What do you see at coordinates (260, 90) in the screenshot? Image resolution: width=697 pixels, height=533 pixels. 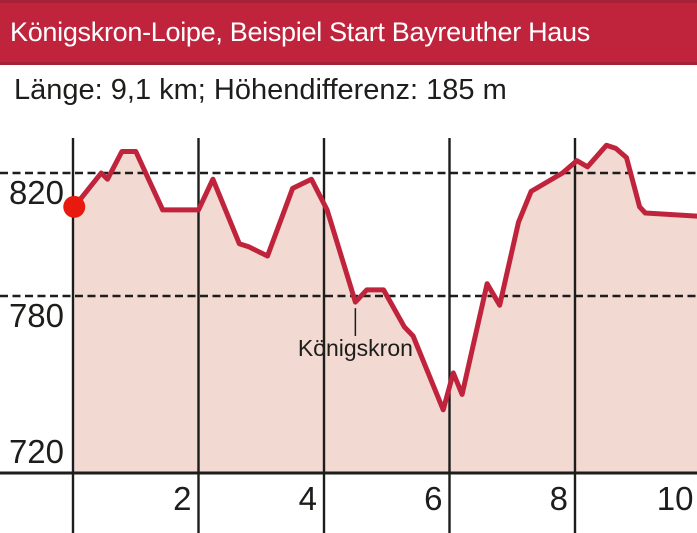 I see `trail-stats-line: Länge: 9,1 km; Höhendifferenz: 185 m` at bounding box center [260, 90].